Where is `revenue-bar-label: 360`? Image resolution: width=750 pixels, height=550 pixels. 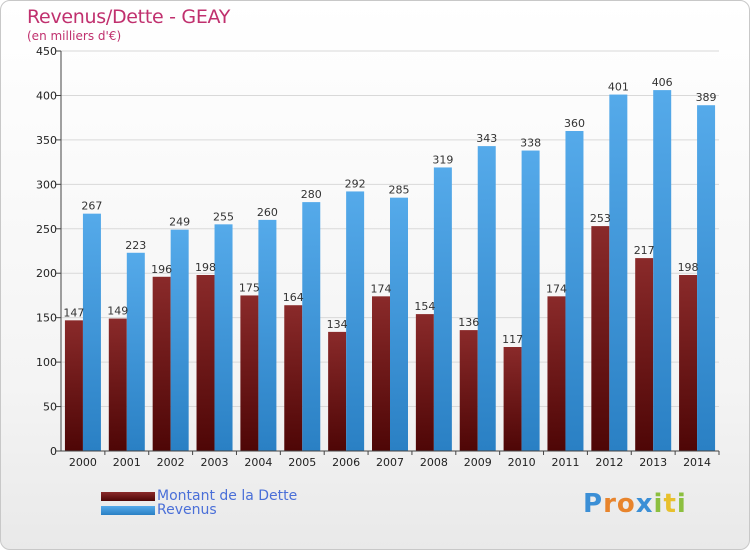
revenue-bar-label: 360 is located at coordinates (574, 123).